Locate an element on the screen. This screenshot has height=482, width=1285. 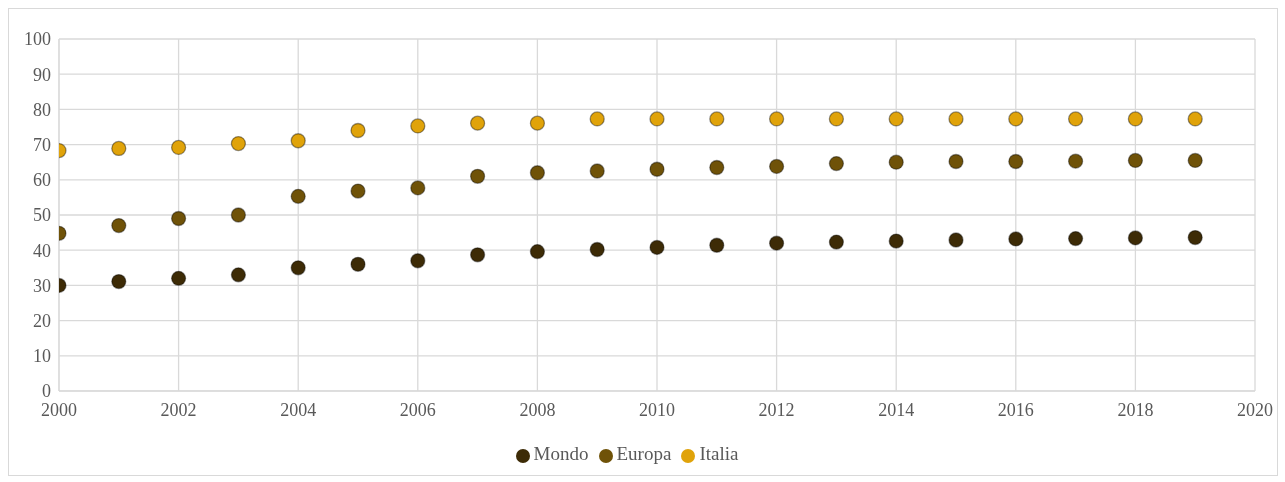
y-tick-label: 40 is located at coordinates (42, 250).